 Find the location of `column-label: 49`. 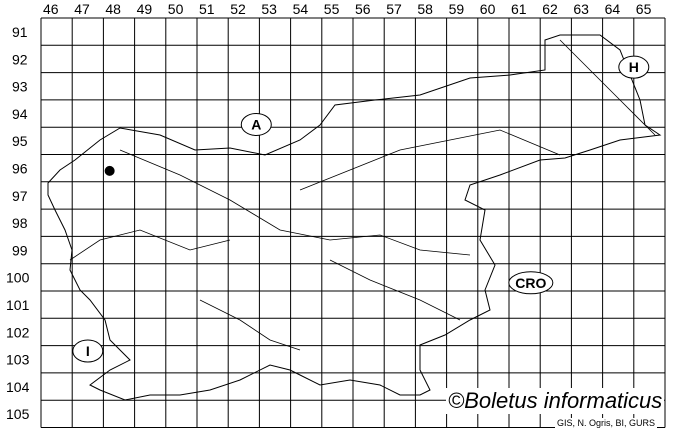

column-label: 49 is located at coordinates (145, 9).